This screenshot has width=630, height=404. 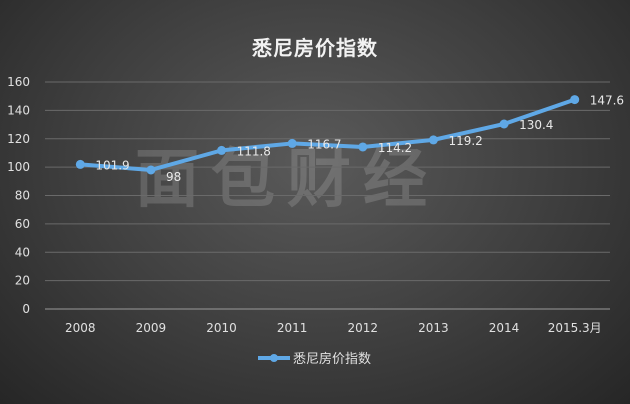 What do you see at coordinates (292, 328) in the screenshot?
I see `x-tick-label: 2011` at bounding box center [292, 328].